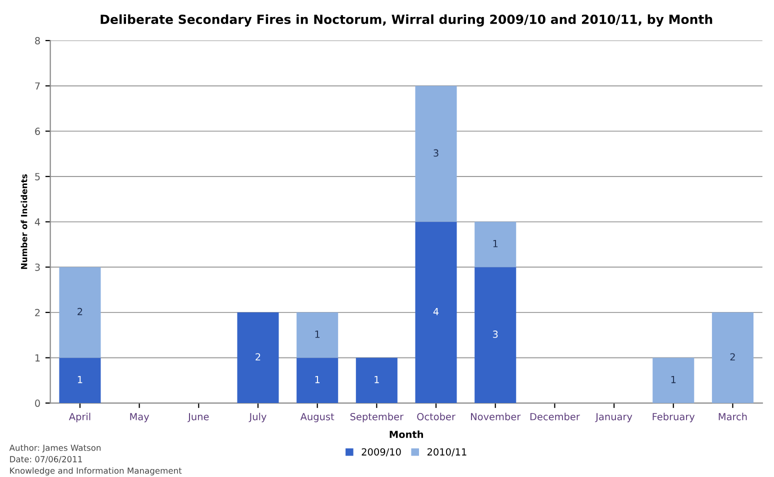  What do you see at coordinates (555, 416) in the screenshot?
I see `x-tick-label: December` at bounding box center [555, 416].